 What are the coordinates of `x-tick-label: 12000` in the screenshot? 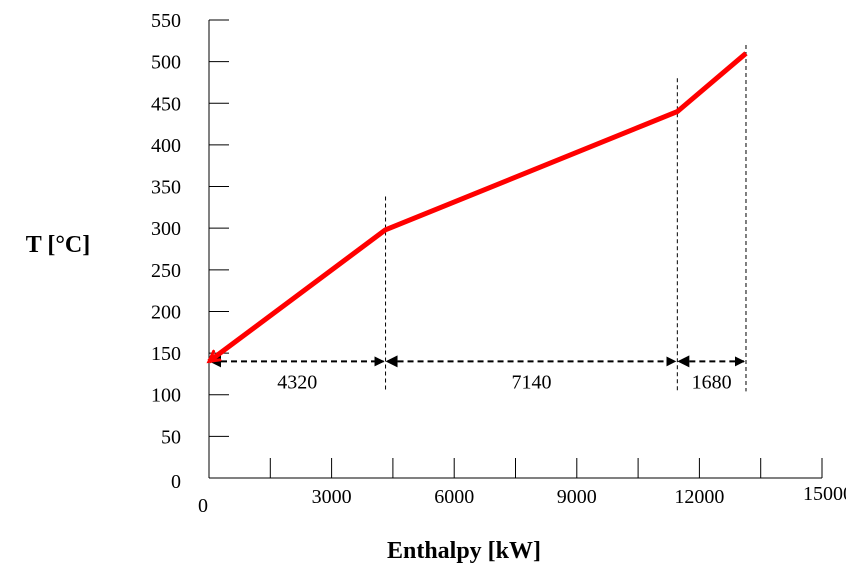 It's located at (699, 497).